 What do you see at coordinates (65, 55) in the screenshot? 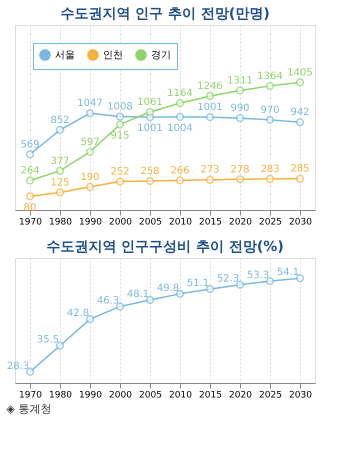
I see `legend-label: 서울` at bounding box center [65, 55].